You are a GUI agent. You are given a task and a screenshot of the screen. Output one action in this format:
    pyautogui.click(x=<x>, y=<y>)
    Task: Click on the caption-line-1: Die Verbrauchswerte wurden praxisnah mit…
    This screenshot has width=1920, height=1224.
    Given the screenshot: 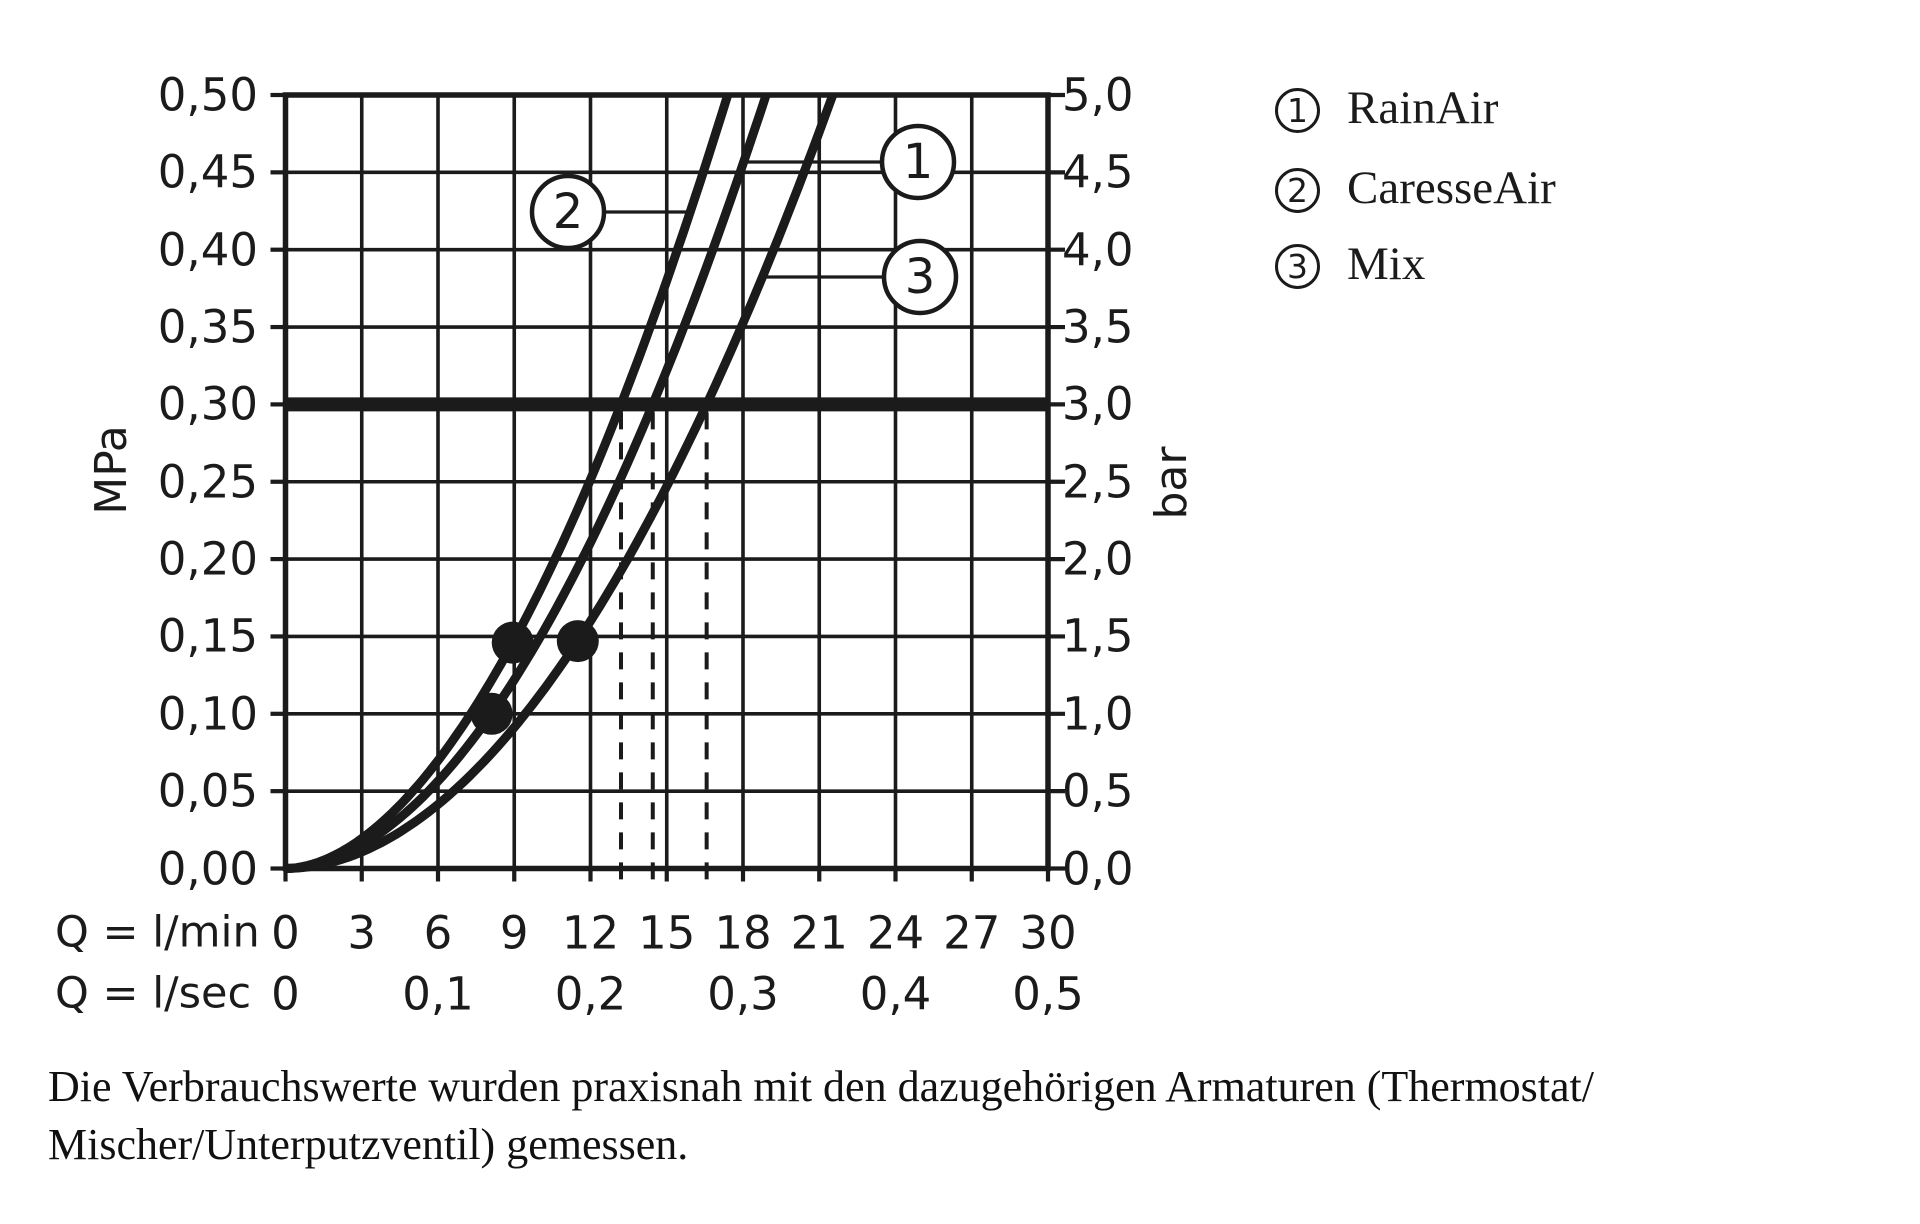 What is the action you would take?
    pyautogui.click(x=821, y=1086)
    